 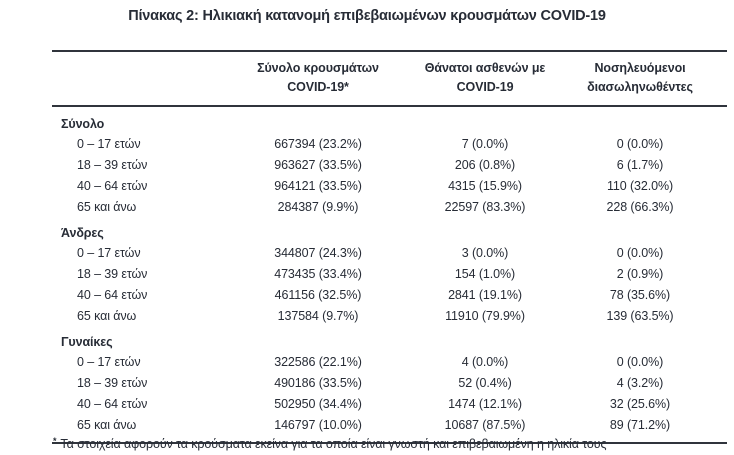 What do you see at coordinates (318, 362) in the screenshot?
I see `cases-value: 322586 (22.1%)` at bounding box center [318, 362].